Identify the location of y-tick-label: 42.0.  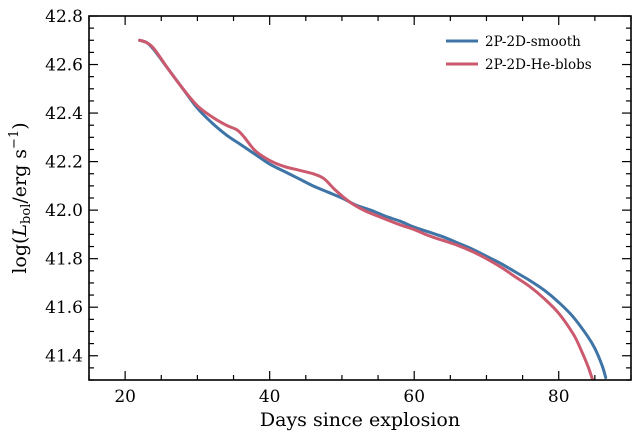
(64, 211).